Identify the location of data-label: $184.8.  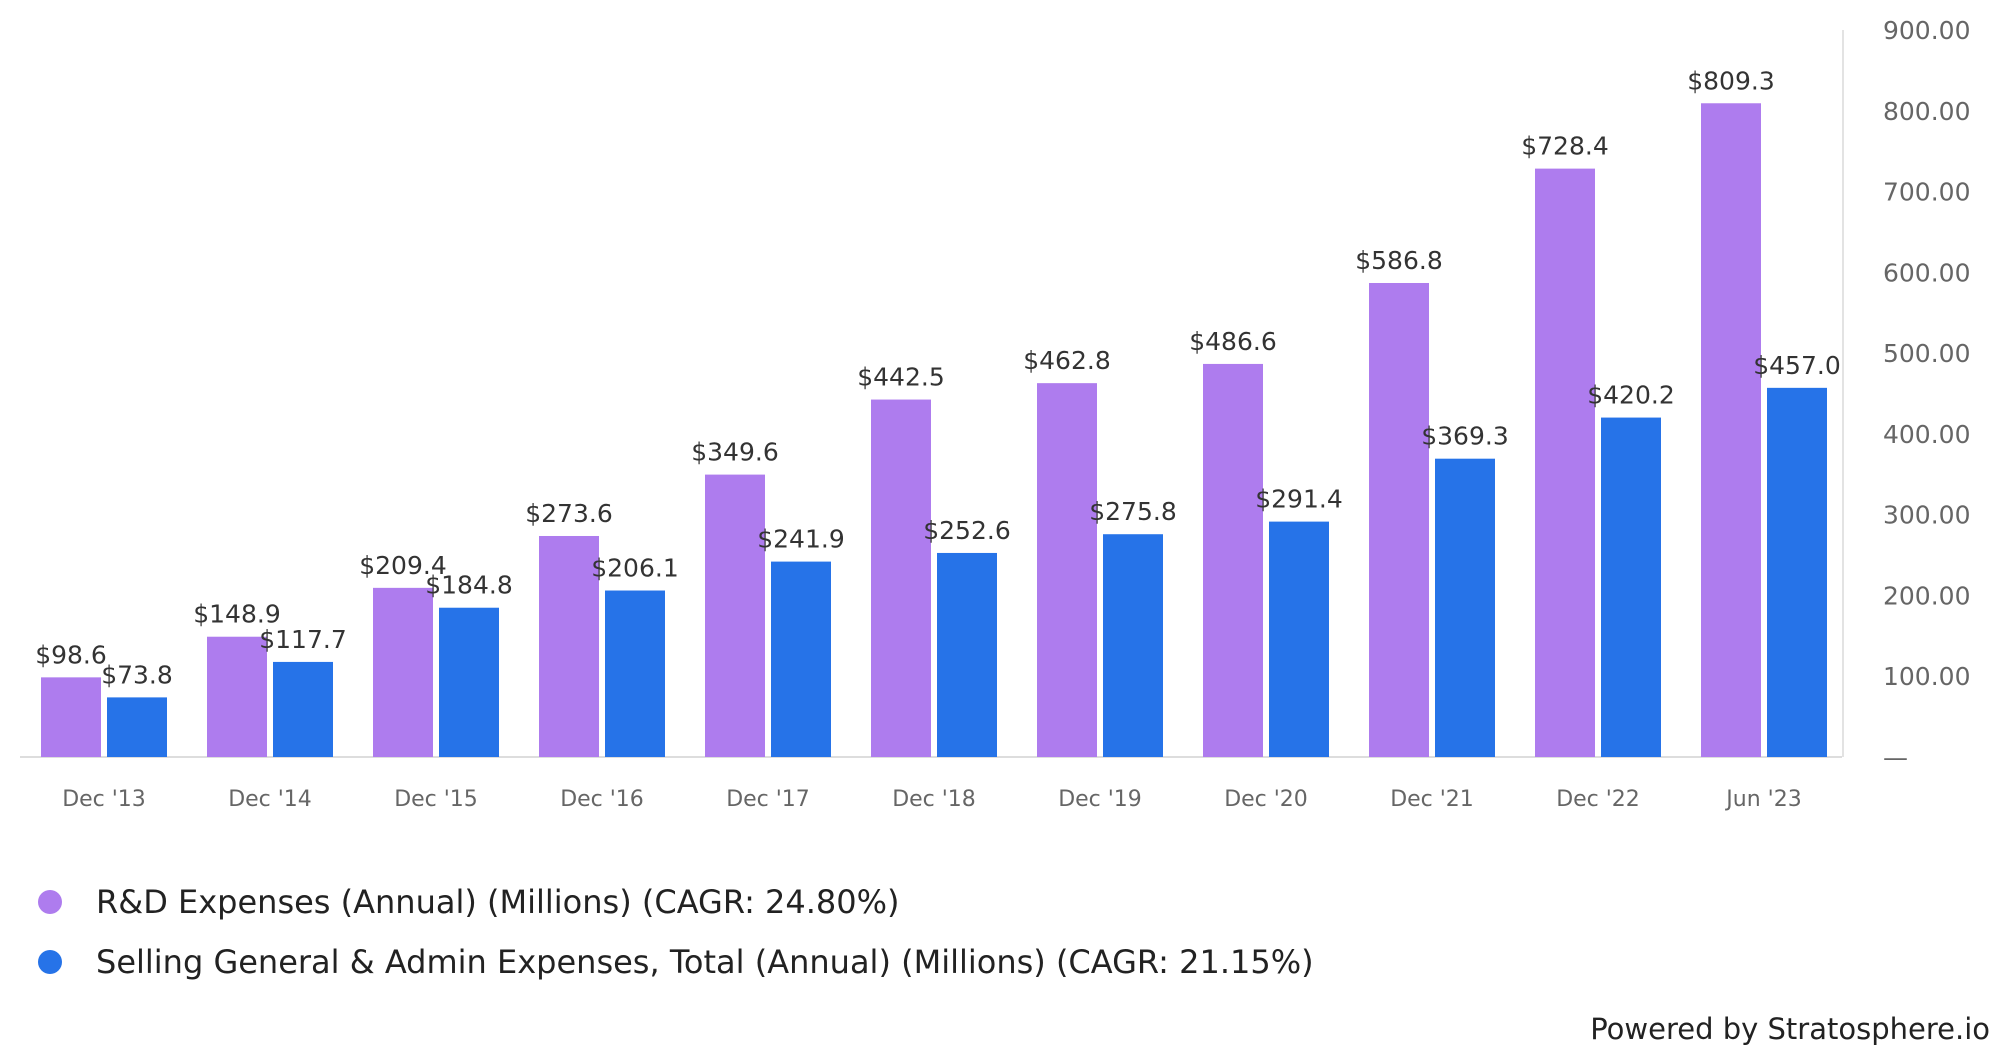
(468, 585).